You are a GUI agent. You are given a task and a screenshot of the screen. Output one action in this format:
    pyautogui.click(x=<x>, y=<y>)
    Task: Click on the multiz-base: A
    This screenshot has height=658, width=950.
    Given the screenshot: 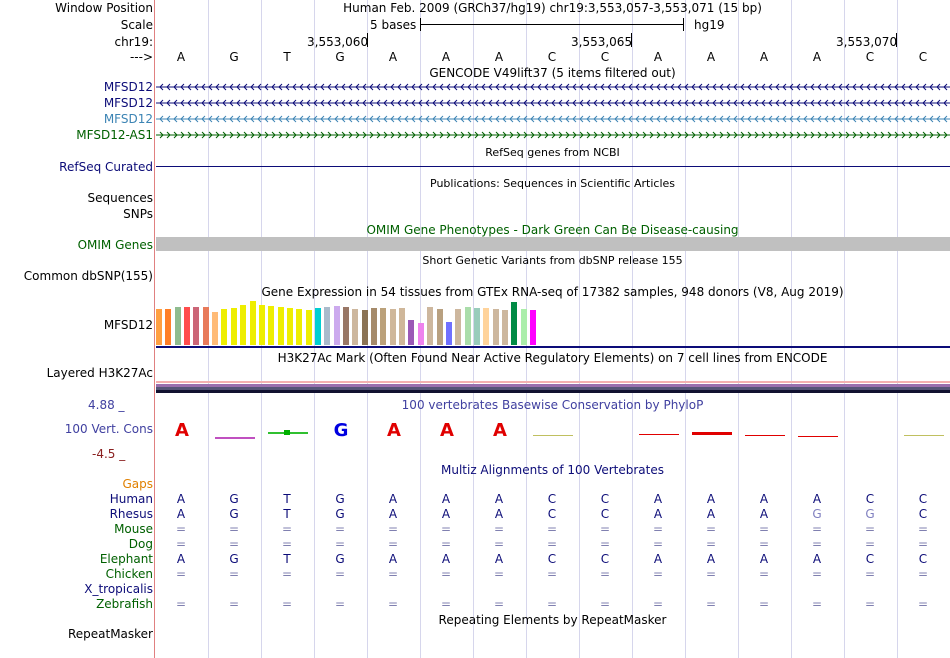 What is the action you would take?
    pyautogui.click(x=658, y=499)
    